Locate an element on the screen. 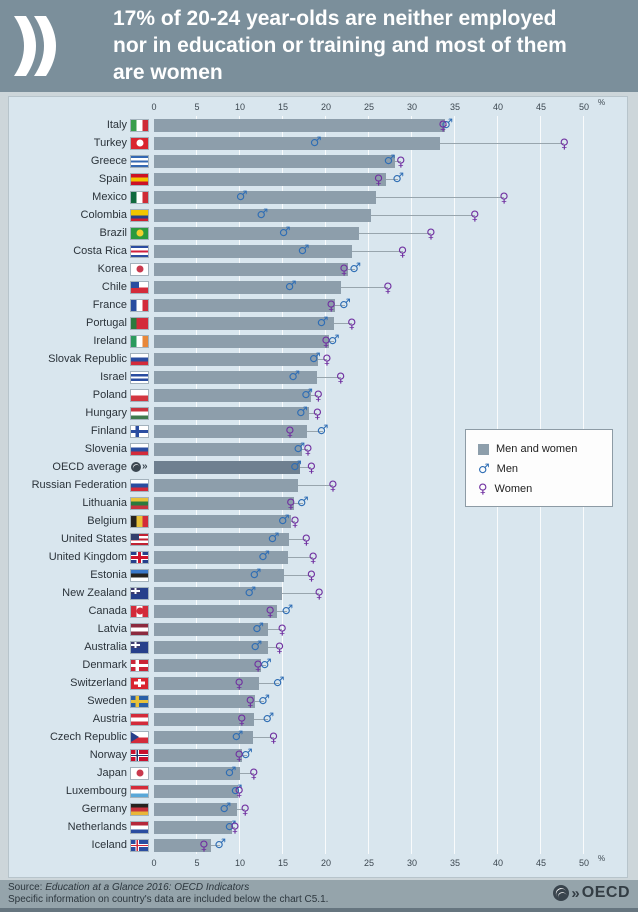  latvia-flag-icon is located at coordinates (139, 629).